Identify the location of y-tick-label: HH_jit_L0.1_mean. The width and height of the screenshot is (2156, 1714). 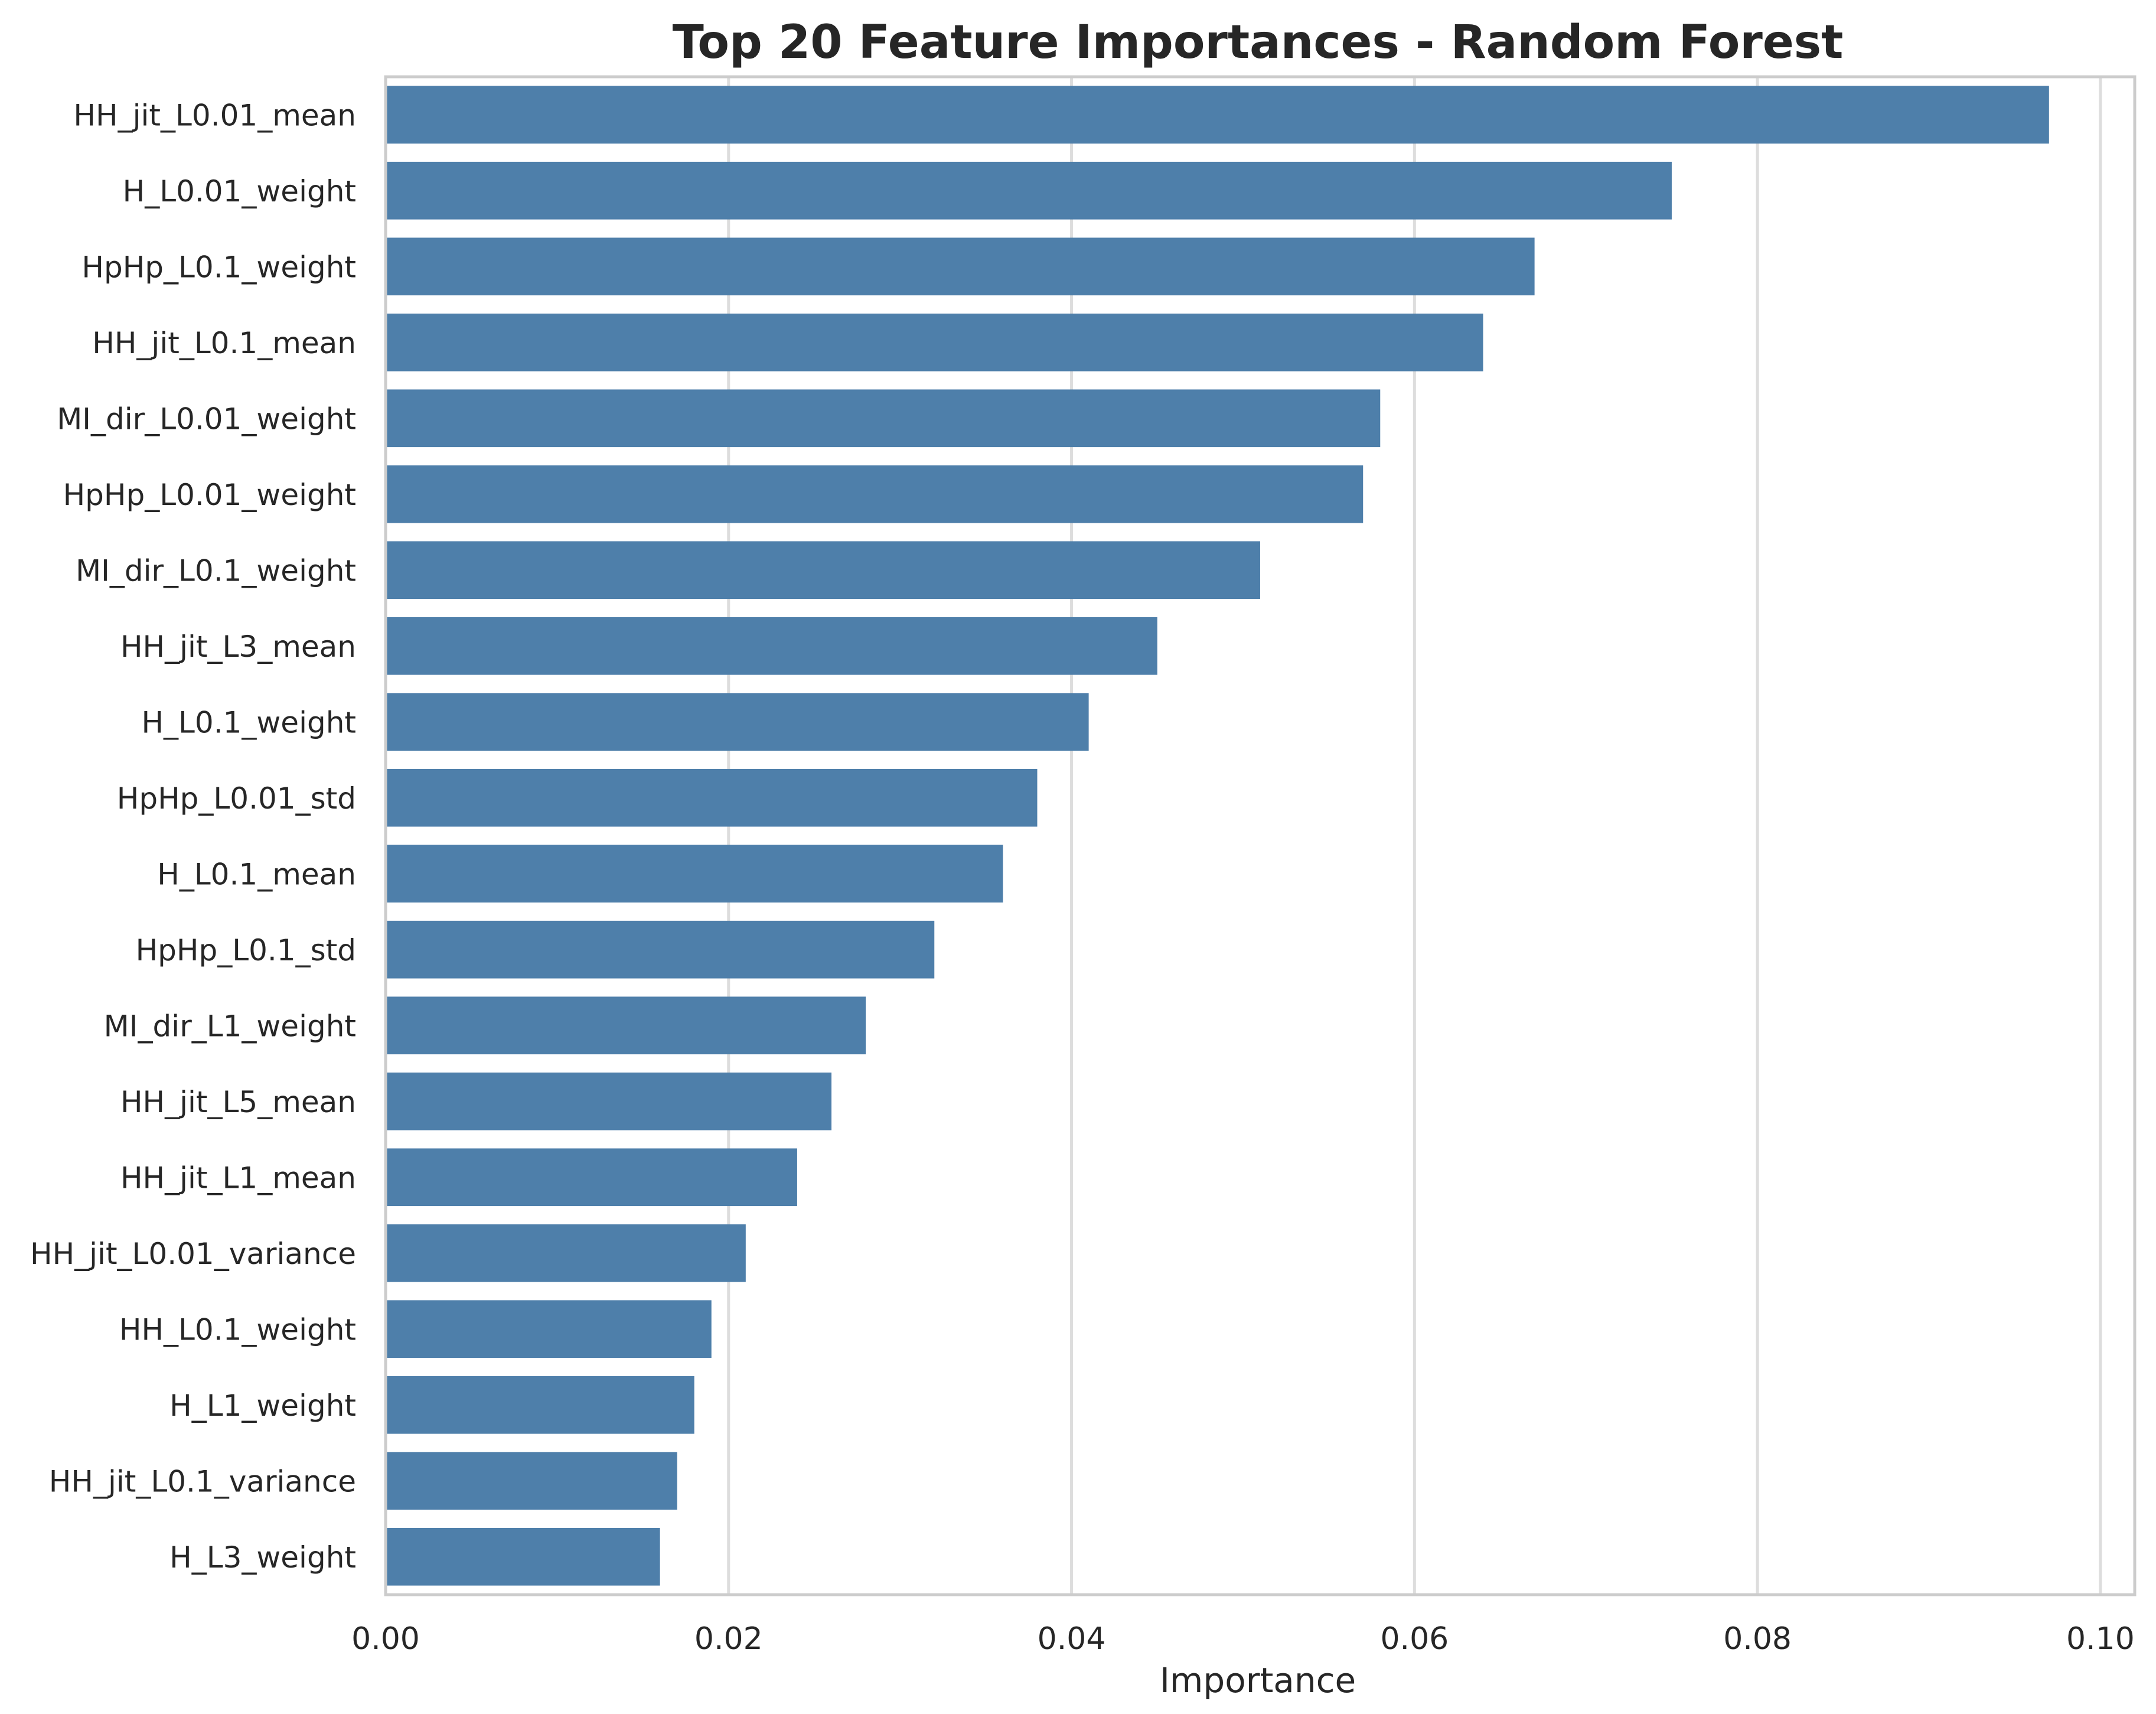
(224, 343).